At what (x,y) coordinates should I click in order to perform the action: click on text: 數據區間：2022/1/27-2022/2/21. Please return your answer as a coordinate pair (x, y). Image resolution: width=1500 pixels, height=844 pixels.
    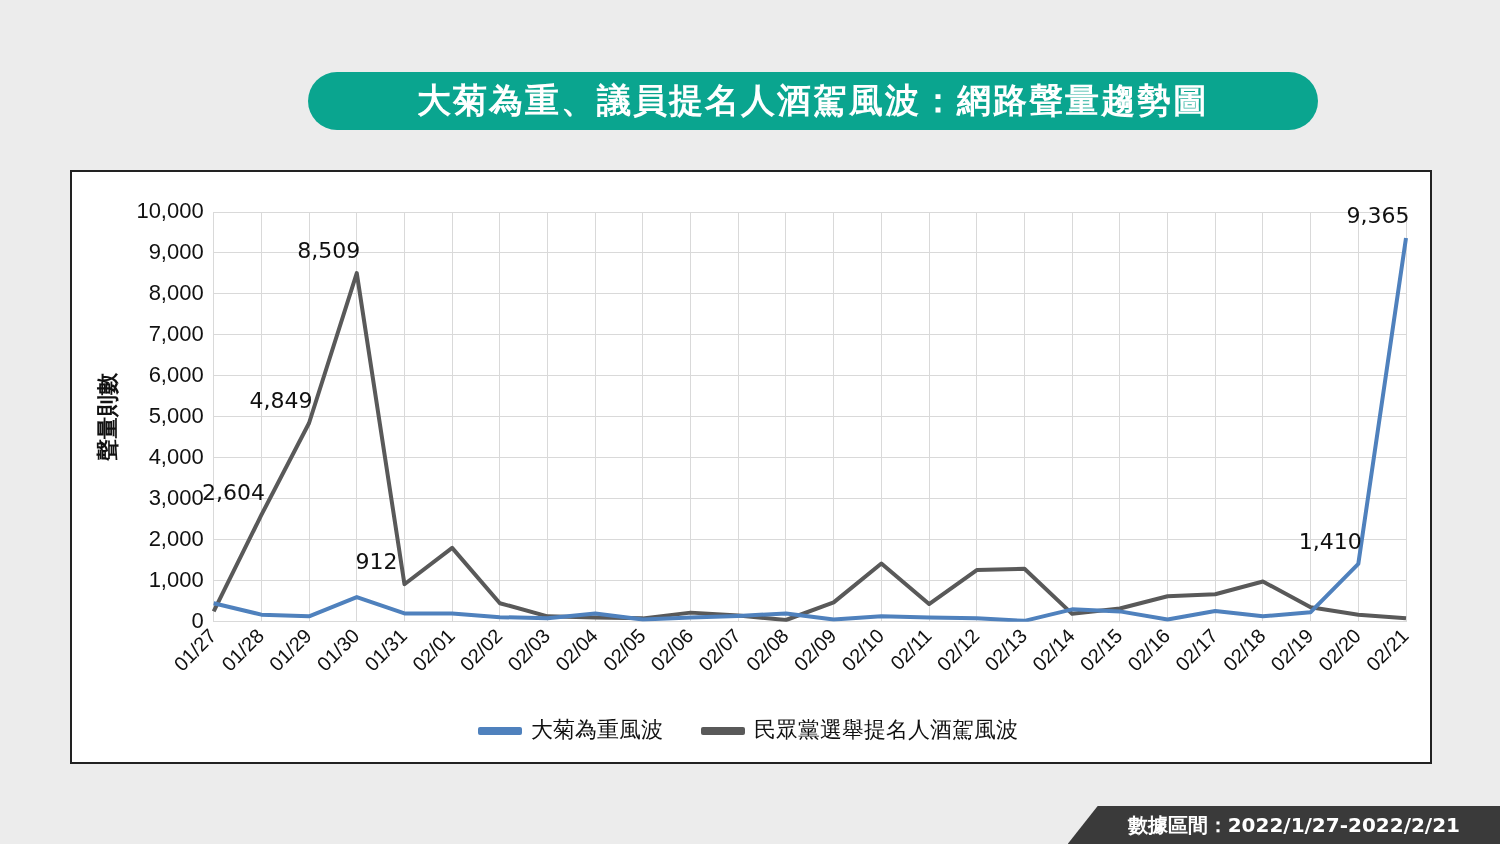
    Looking at the image, I should click on (1283, 825).